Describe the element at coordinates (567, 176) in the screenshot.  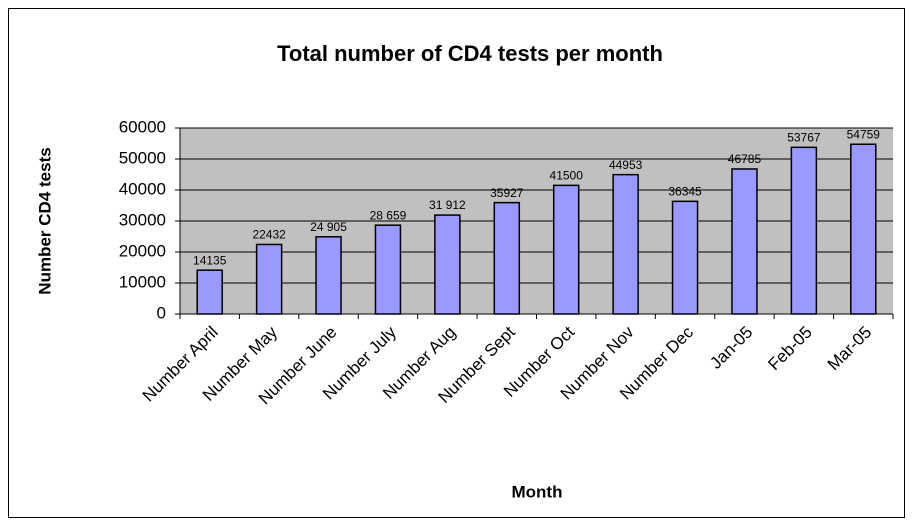
I see `data-label: 41500` at that location.